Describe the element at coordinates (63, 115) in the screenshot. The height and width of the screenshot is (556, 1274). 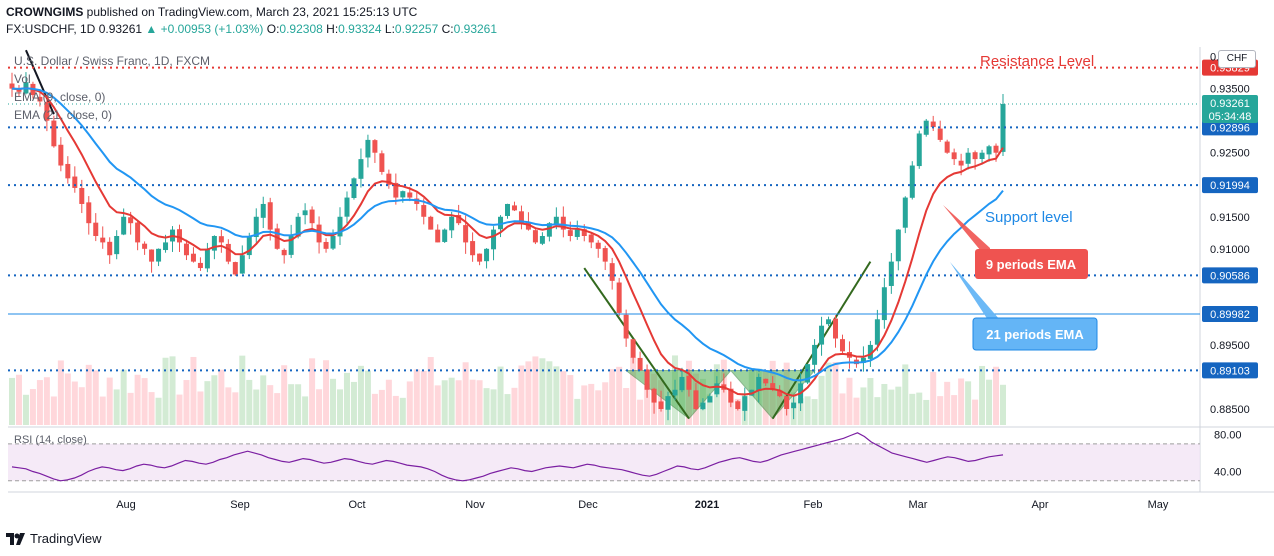
I see `legend-ema21: EMA (21, close, 0)` at that location.